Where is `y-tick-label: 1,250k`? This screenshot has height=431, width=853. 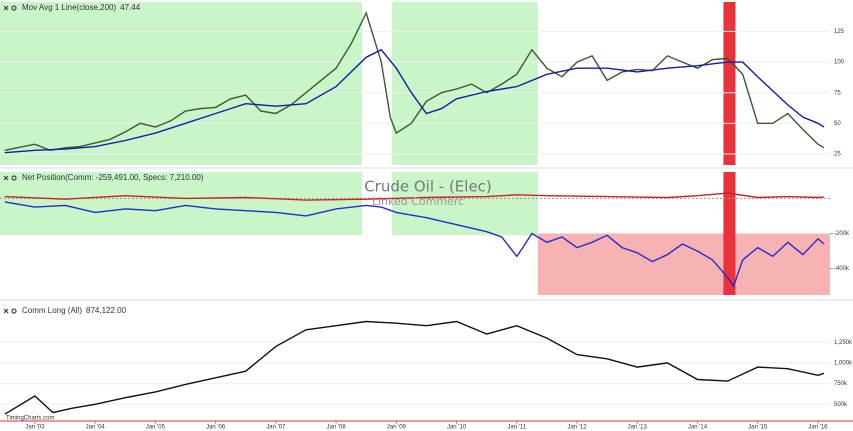 y-tick-label: 1,250k is located at coordinates (843, 343).